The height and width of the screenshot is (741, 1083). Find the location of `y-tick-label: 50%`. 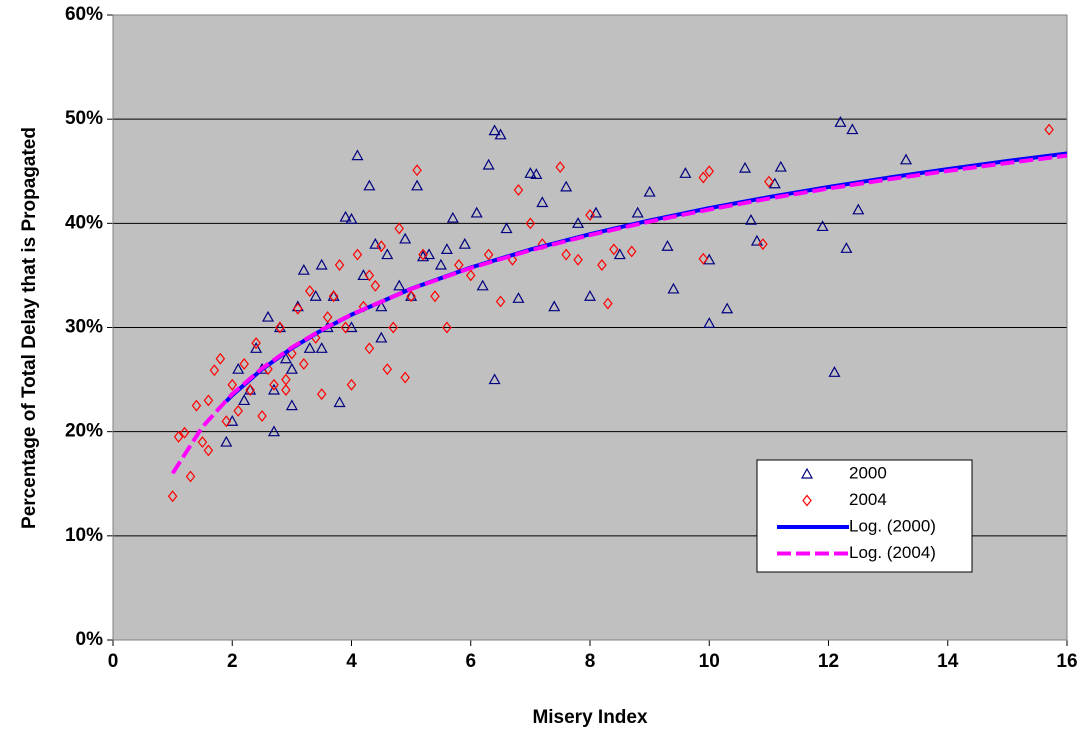

y-tick-label: 50% is located at coordinates (84, 118).